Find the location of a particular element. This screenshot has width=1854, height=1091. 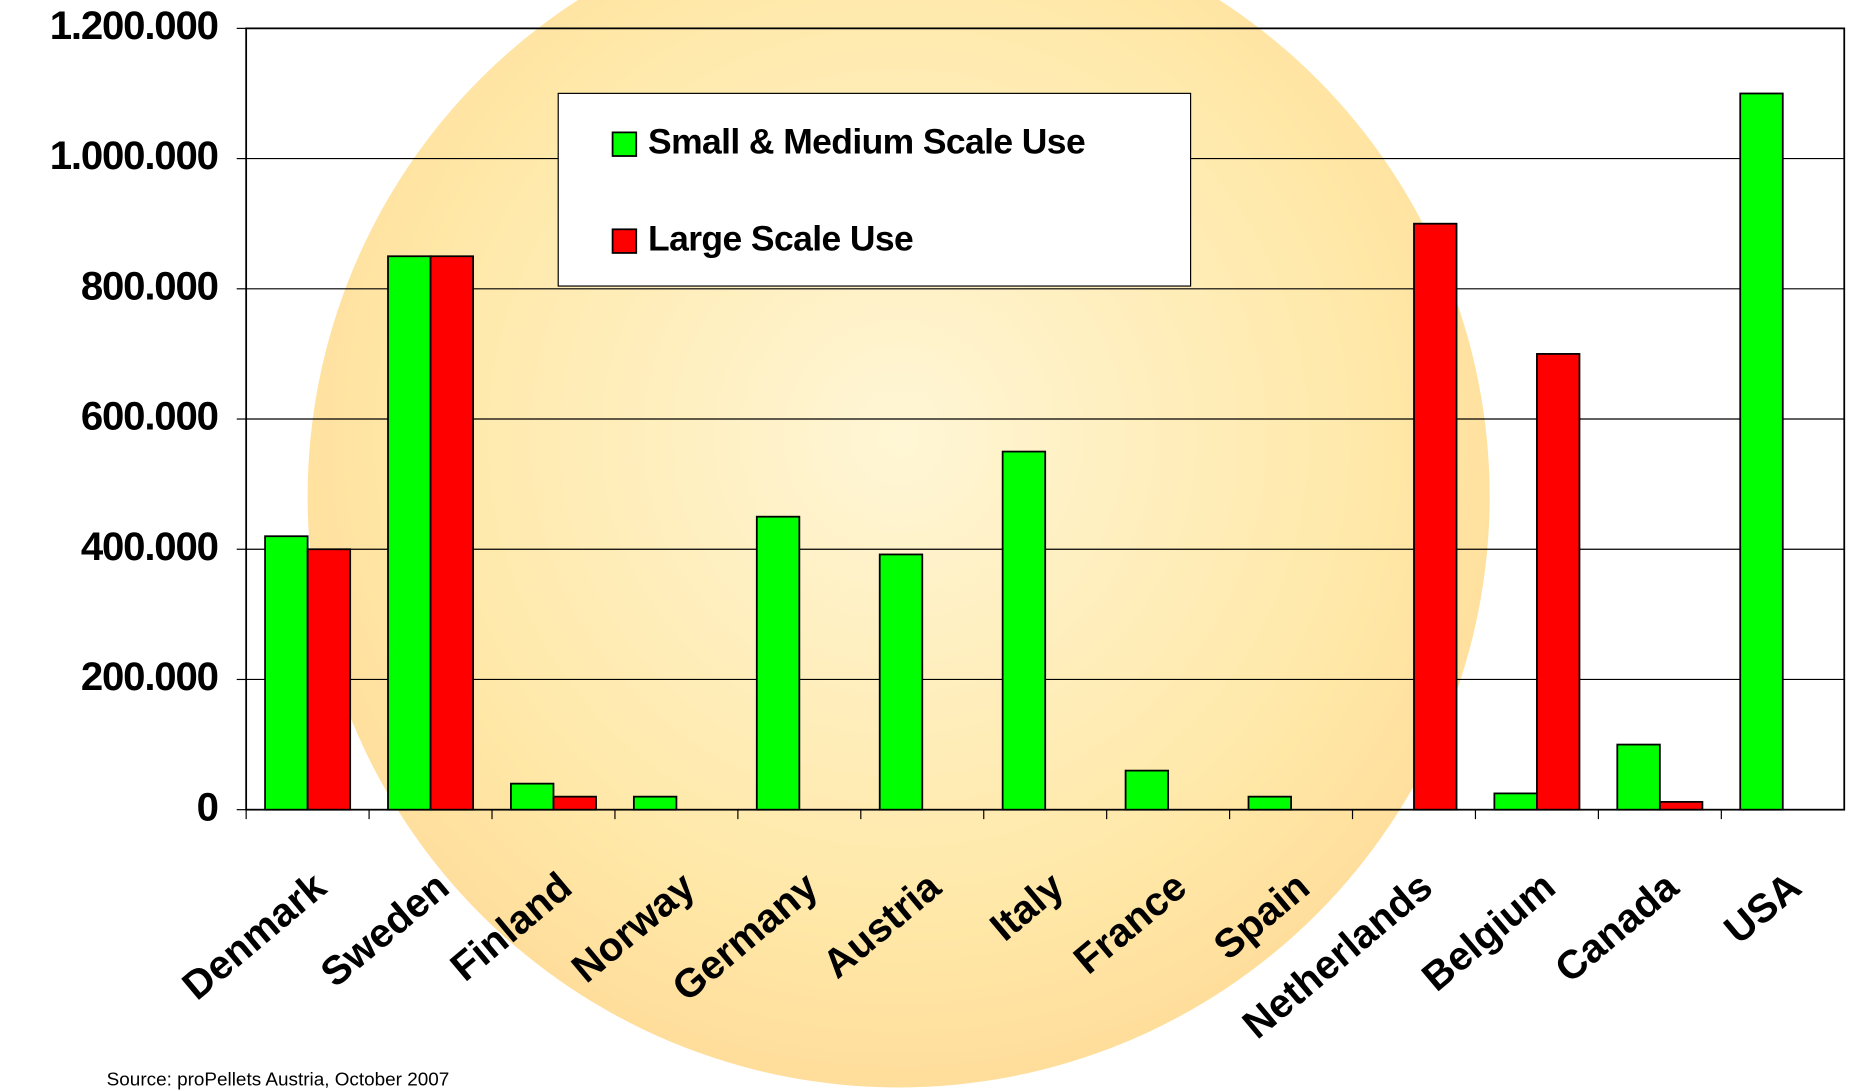

x-tick-label: Sweden is located at coordinates (384, 930).